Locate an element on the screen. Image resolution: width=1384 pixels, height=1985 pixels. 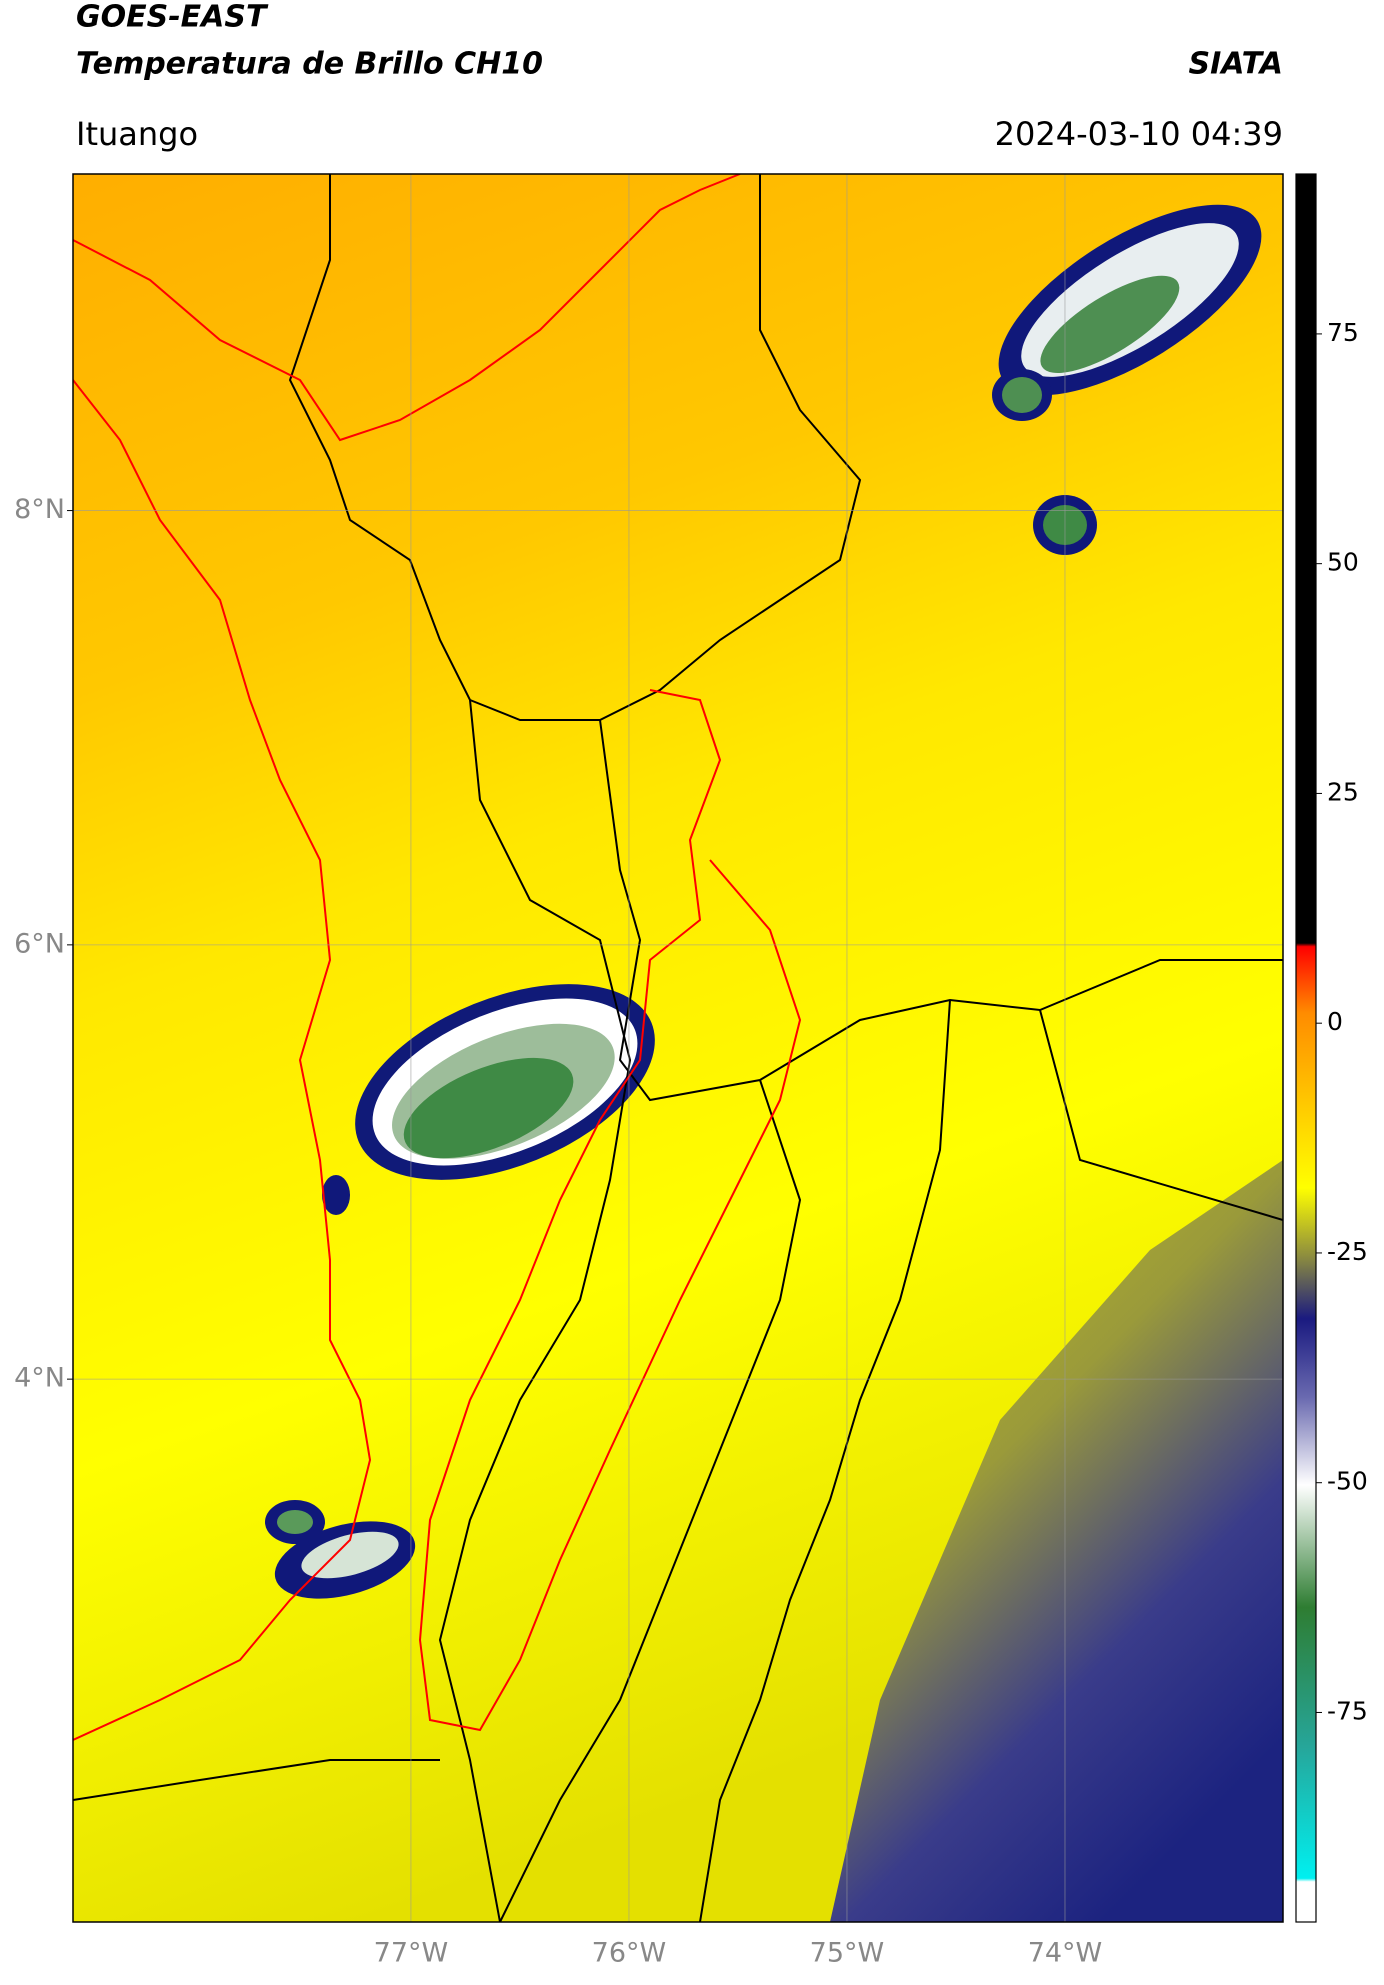
colorbar-tick-label: 25 is located at coordinates (1343, 791).